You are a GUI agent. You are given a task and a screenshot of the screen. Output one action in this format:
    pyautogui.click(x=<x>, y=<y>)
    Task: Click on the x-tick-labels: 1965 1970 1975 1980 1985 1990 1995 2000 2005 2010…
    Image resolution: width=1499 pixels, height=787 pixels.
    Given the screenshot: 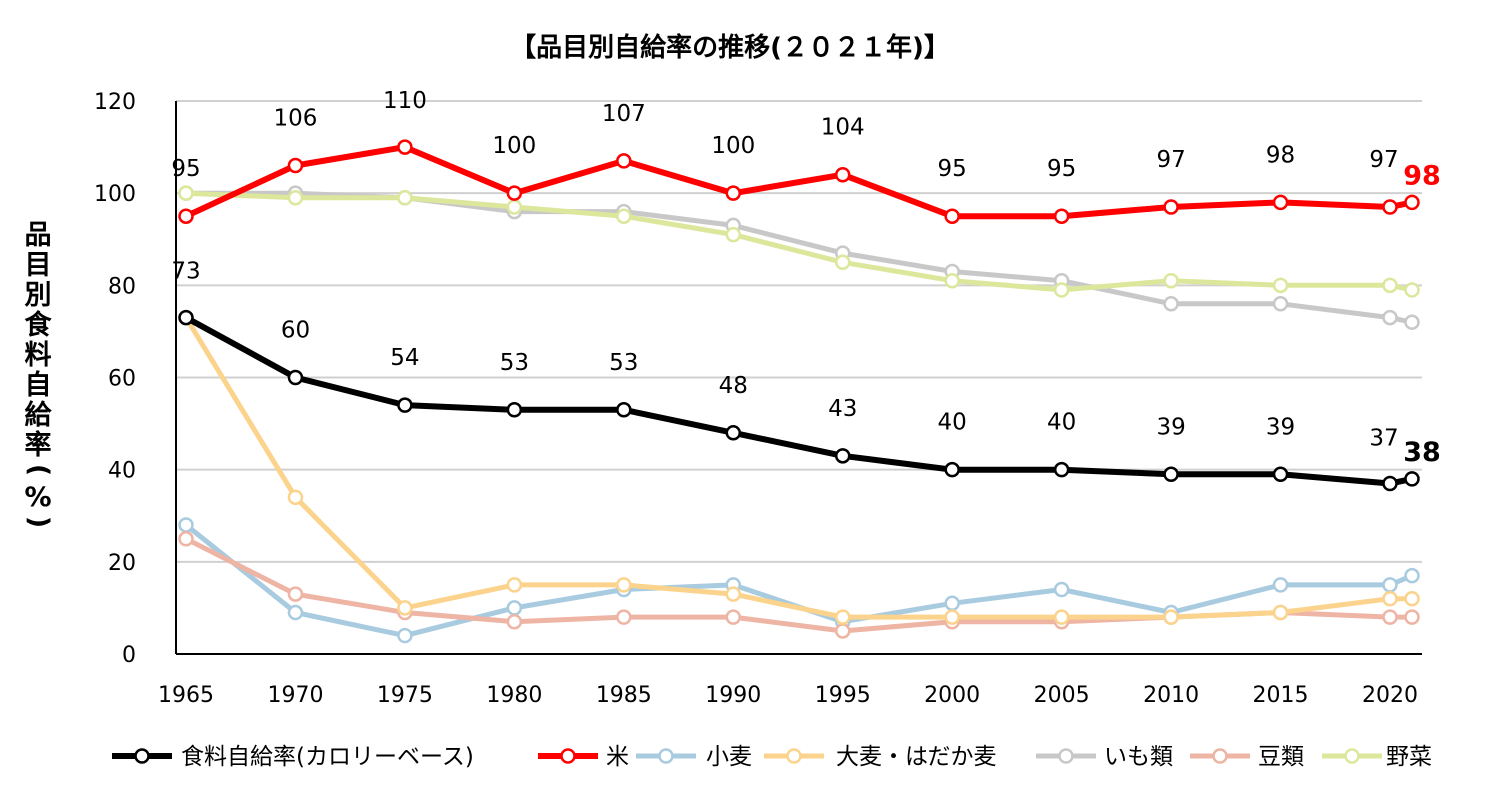 What is the action you would take?
    pyautogui.click(x=788, y=695)
    